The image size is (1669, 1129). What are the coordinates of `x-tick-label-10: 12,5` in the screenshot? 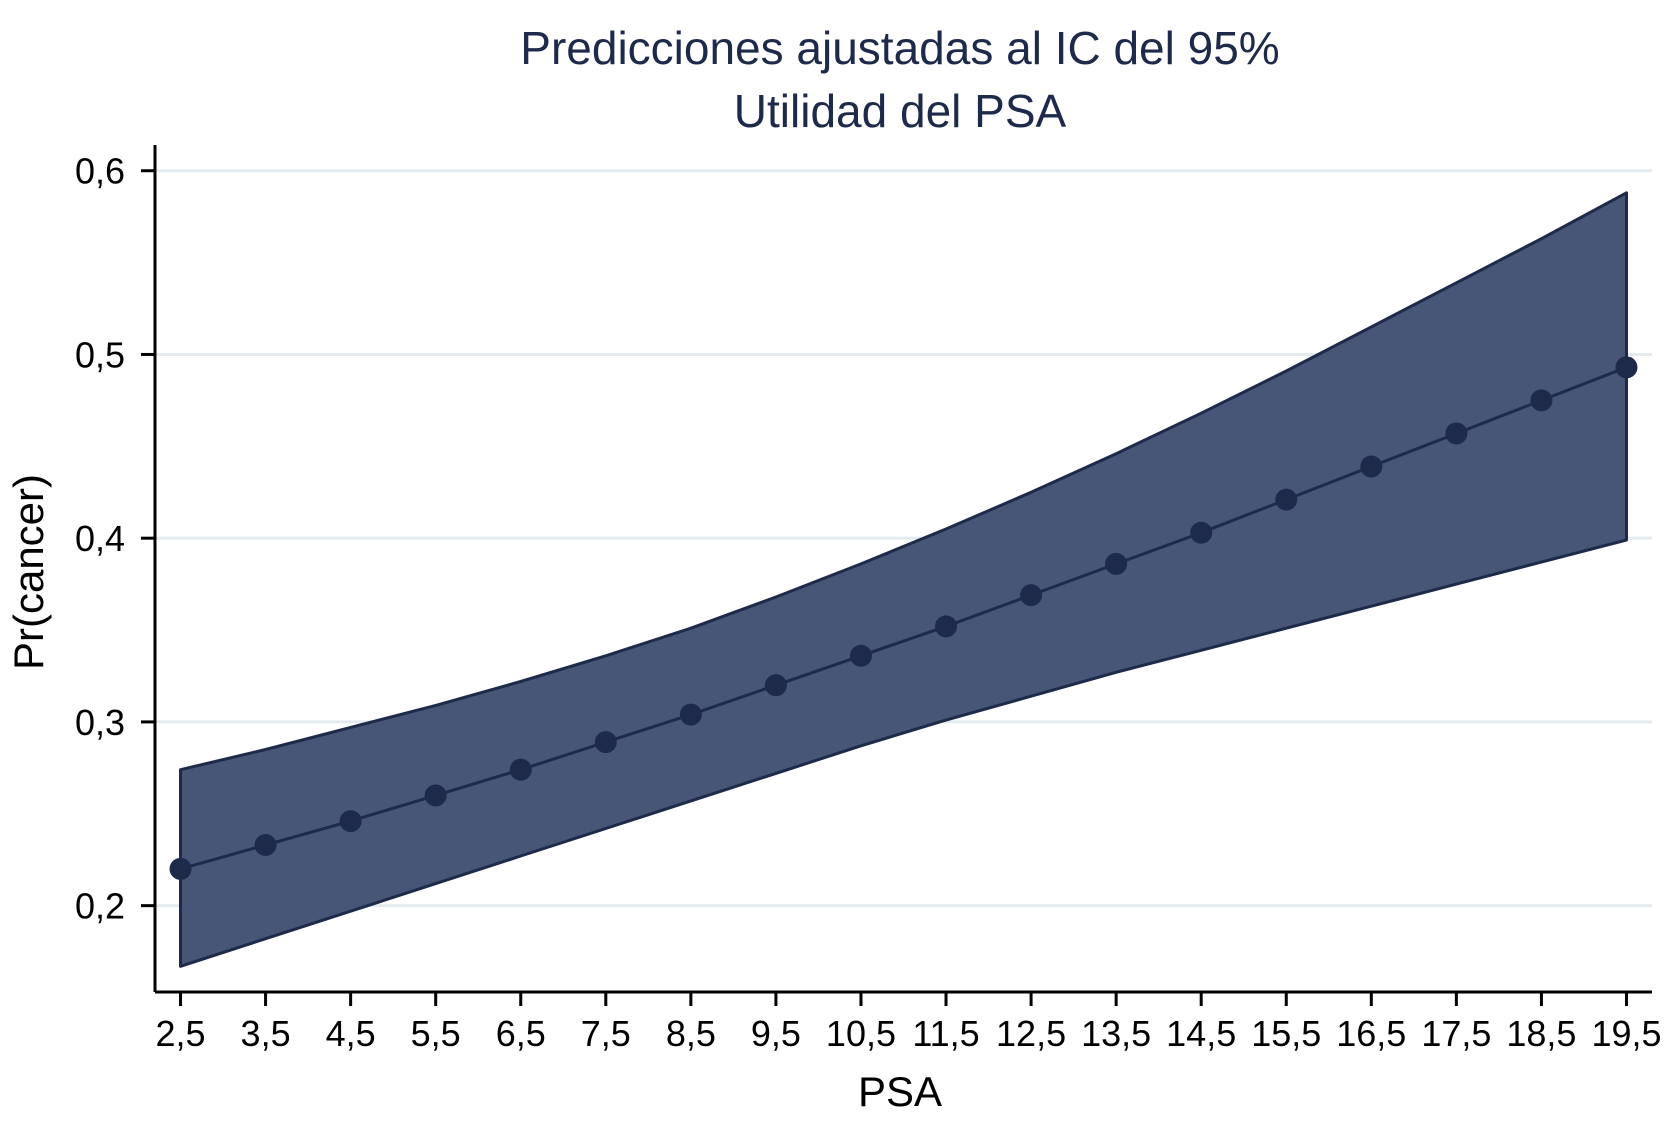 It's located at (1031, 1033).